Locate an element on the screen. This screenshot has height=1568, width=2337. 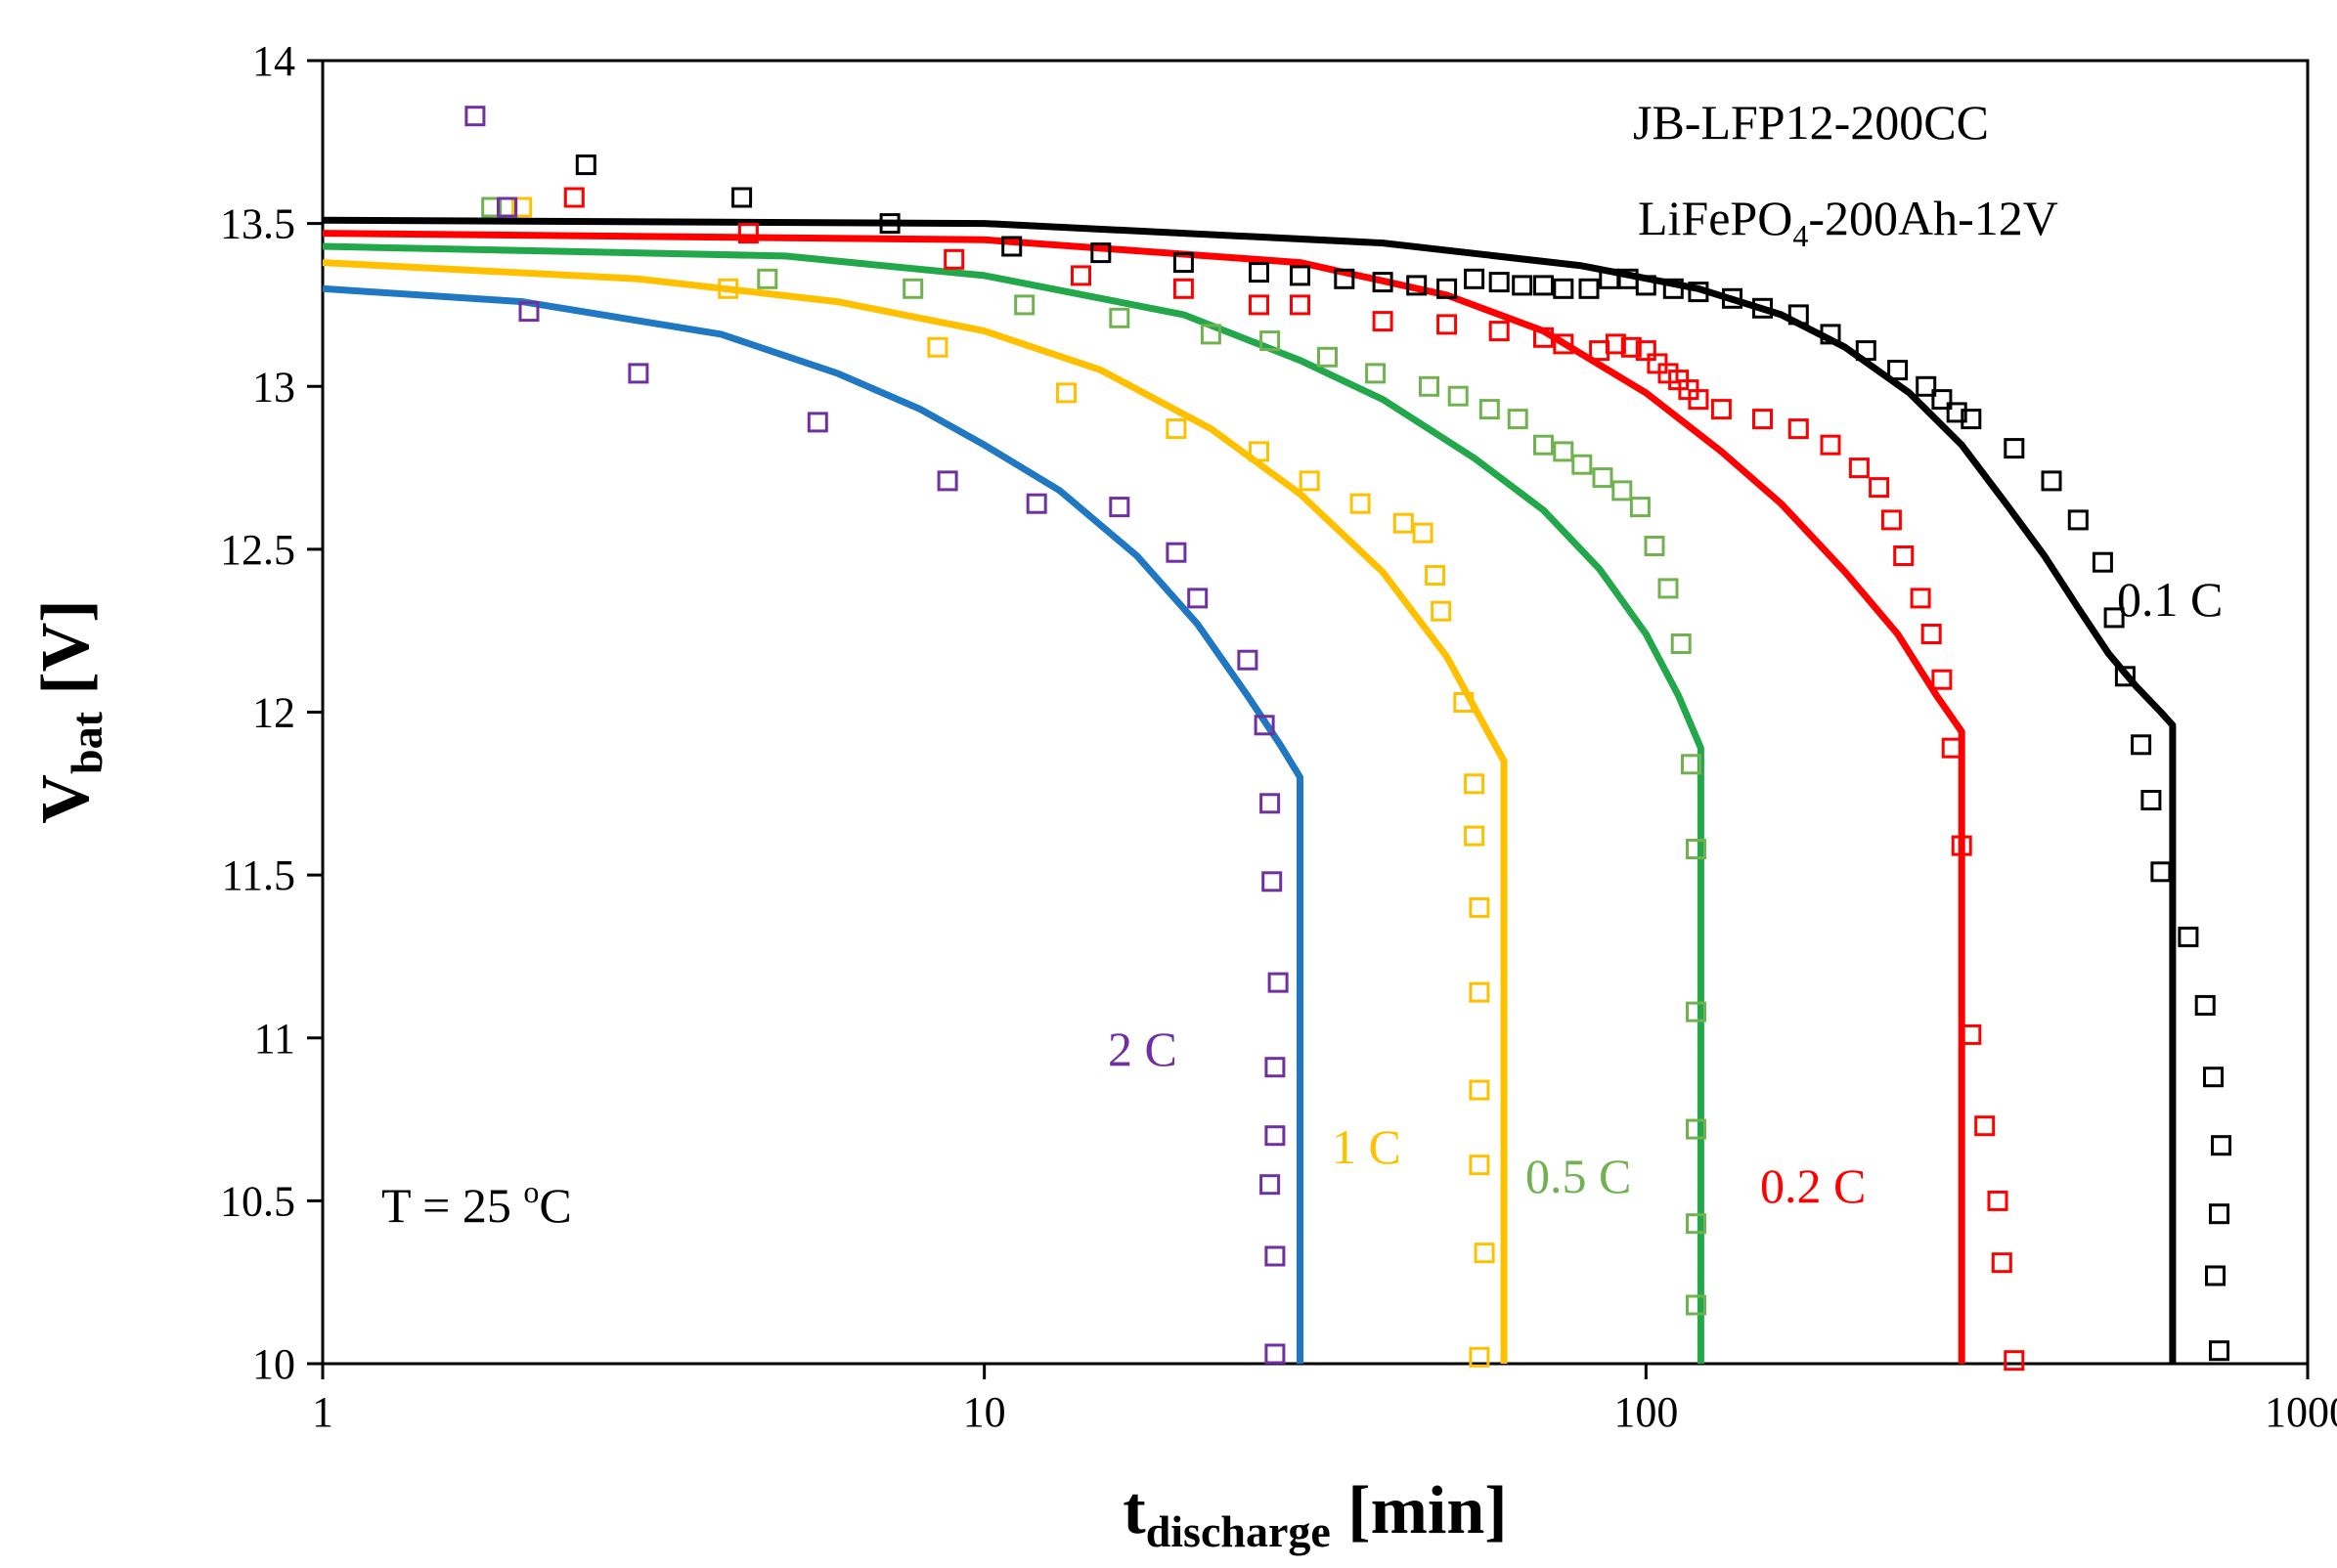
y-tick-label: 11 is located at coordinates (274, 1039).